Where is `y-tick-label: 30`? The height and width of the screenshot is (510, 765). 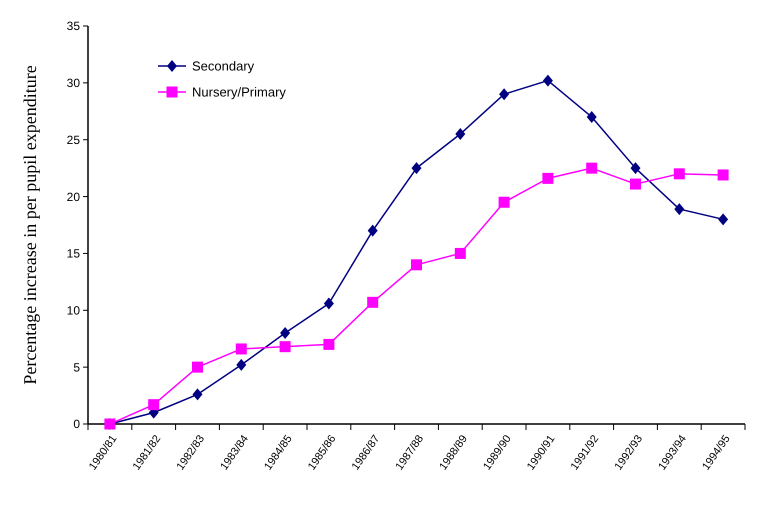
y-tick-label: 30 is located at coordinates (73, 83).